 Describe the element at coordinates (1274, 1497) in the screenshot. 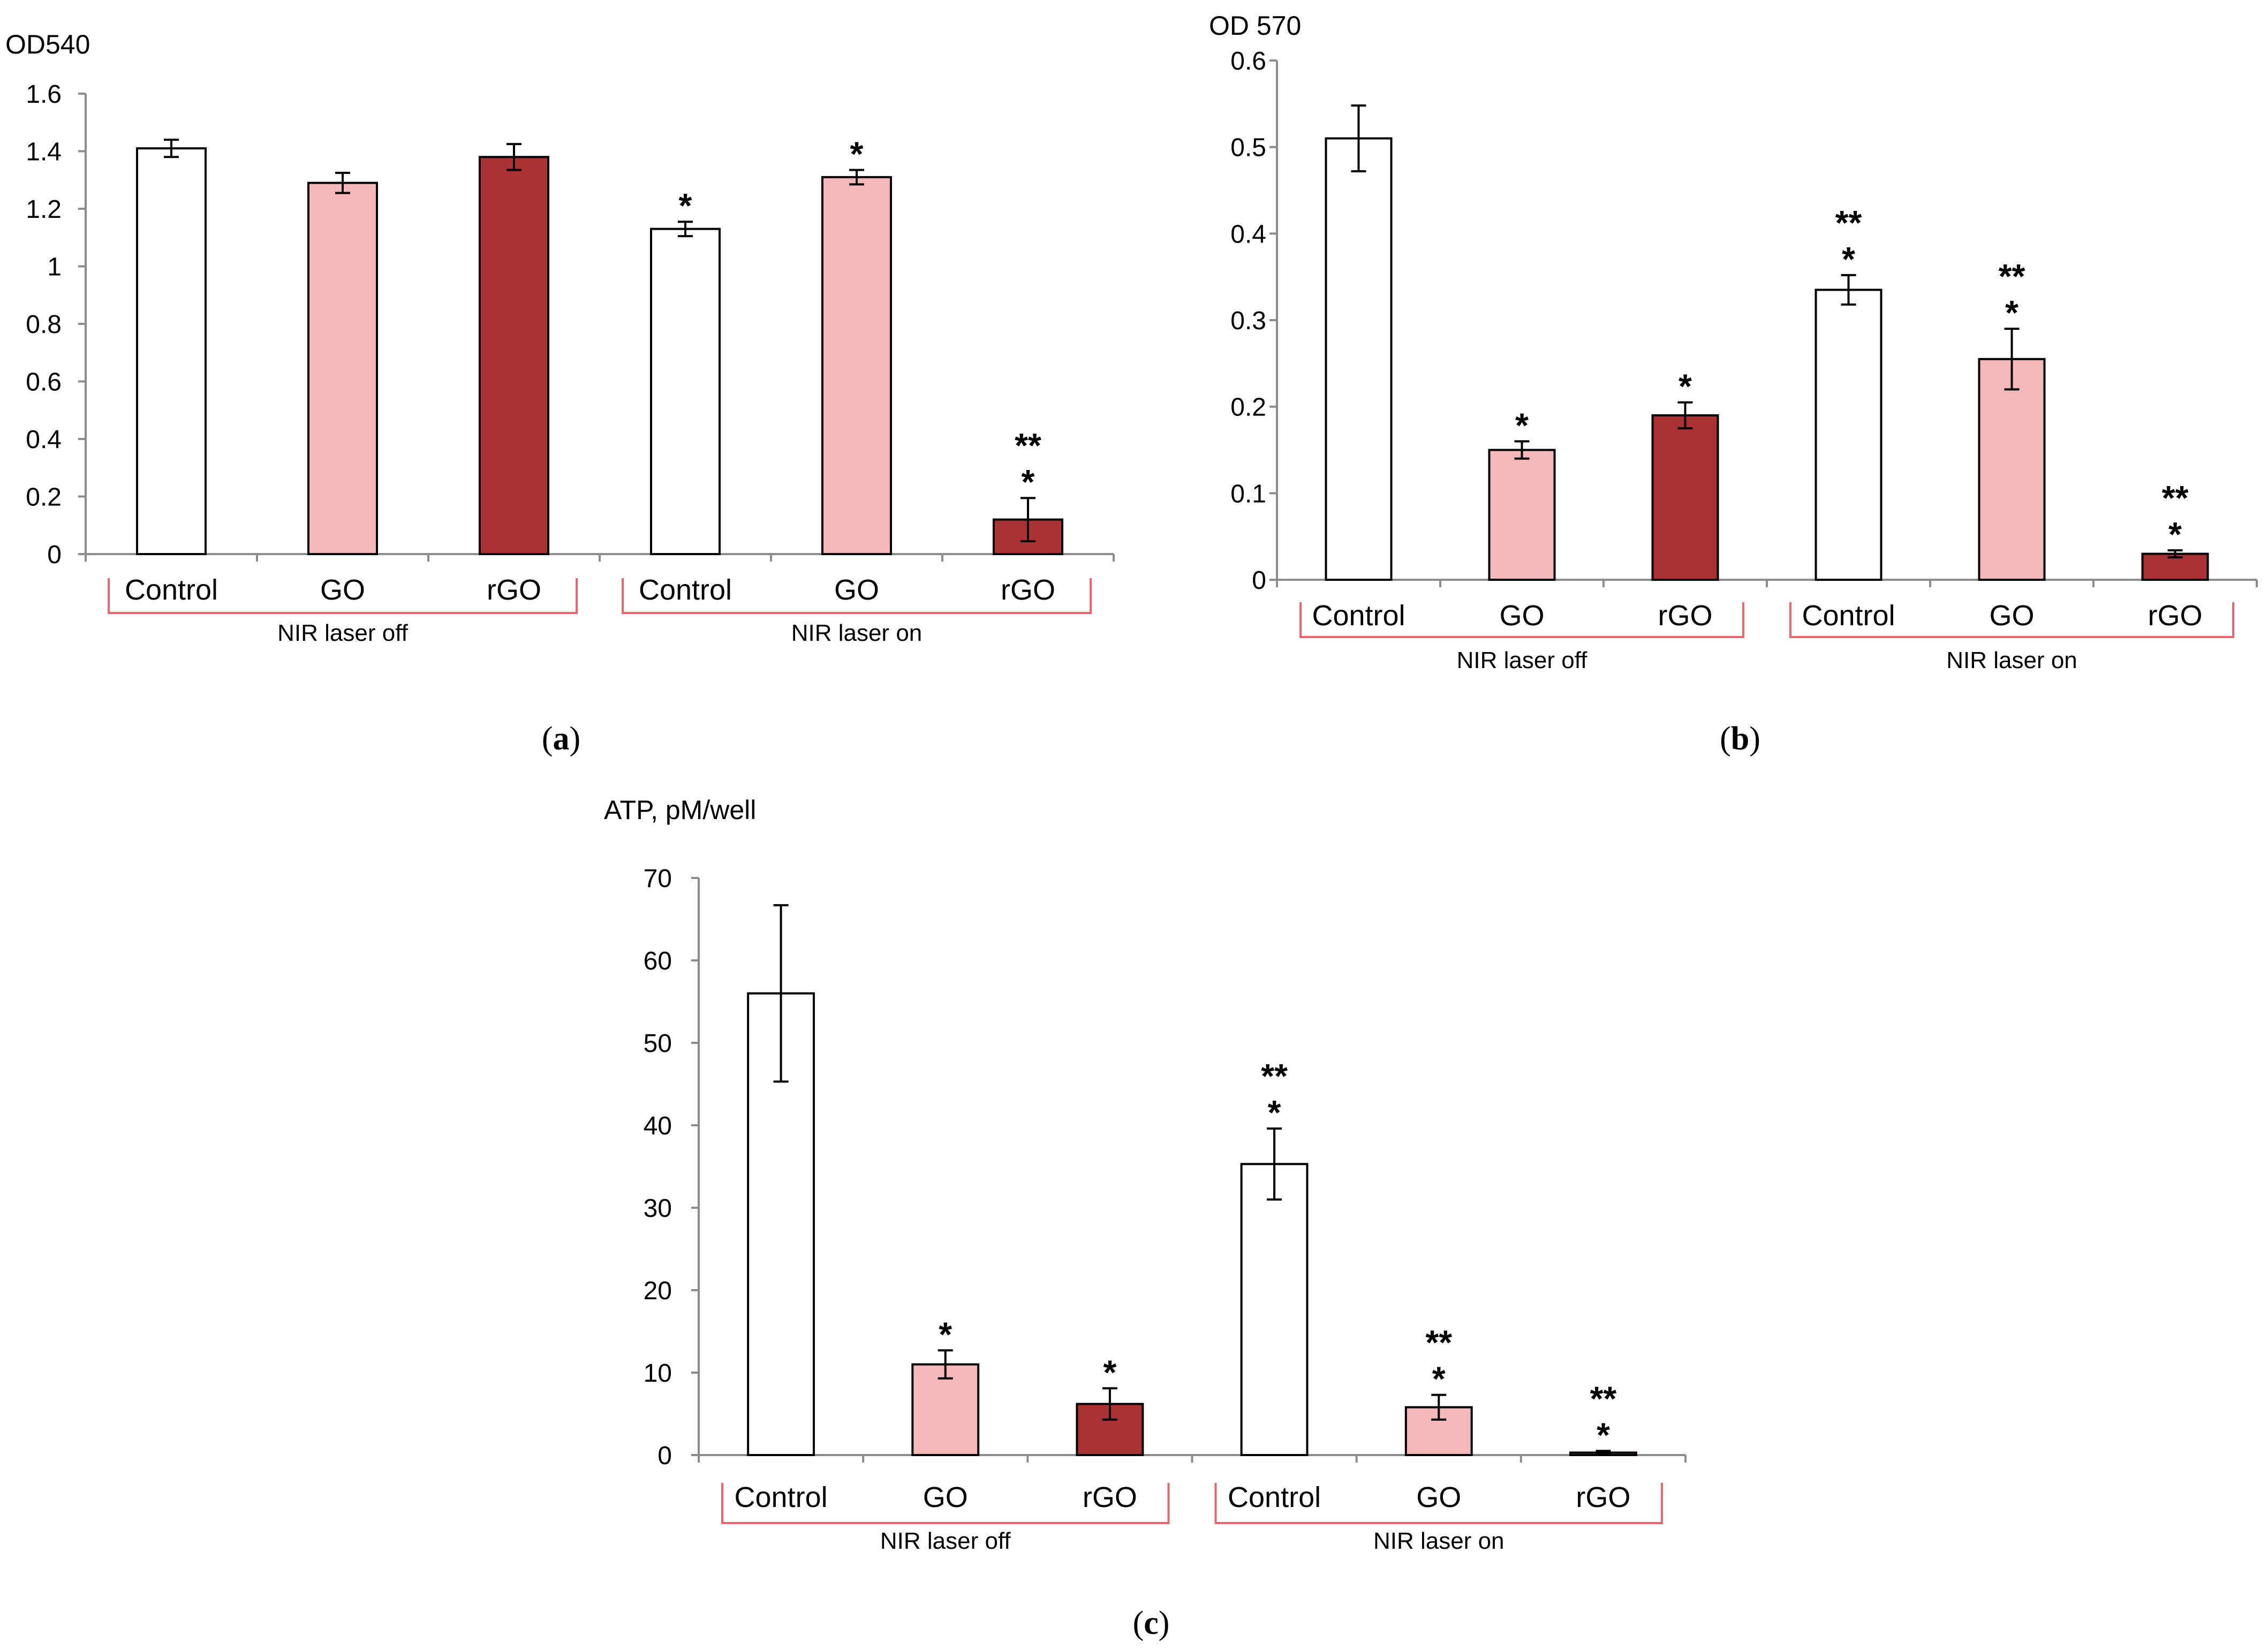

I see `category-label-c-3: Control` at that location.